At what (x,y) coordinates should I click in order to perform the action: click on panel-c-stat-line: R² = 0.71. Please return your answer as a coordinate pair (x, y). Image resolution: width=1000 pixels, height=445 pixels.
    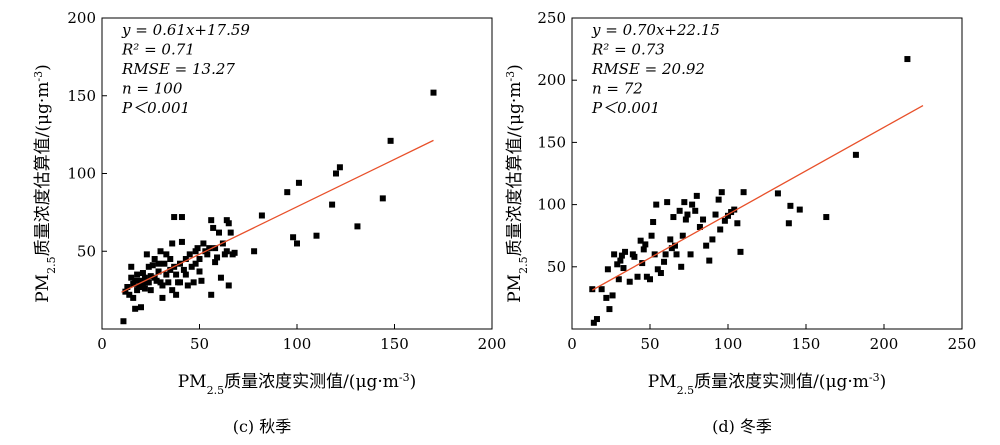
    Looking at the image, I should click on (158, 50).